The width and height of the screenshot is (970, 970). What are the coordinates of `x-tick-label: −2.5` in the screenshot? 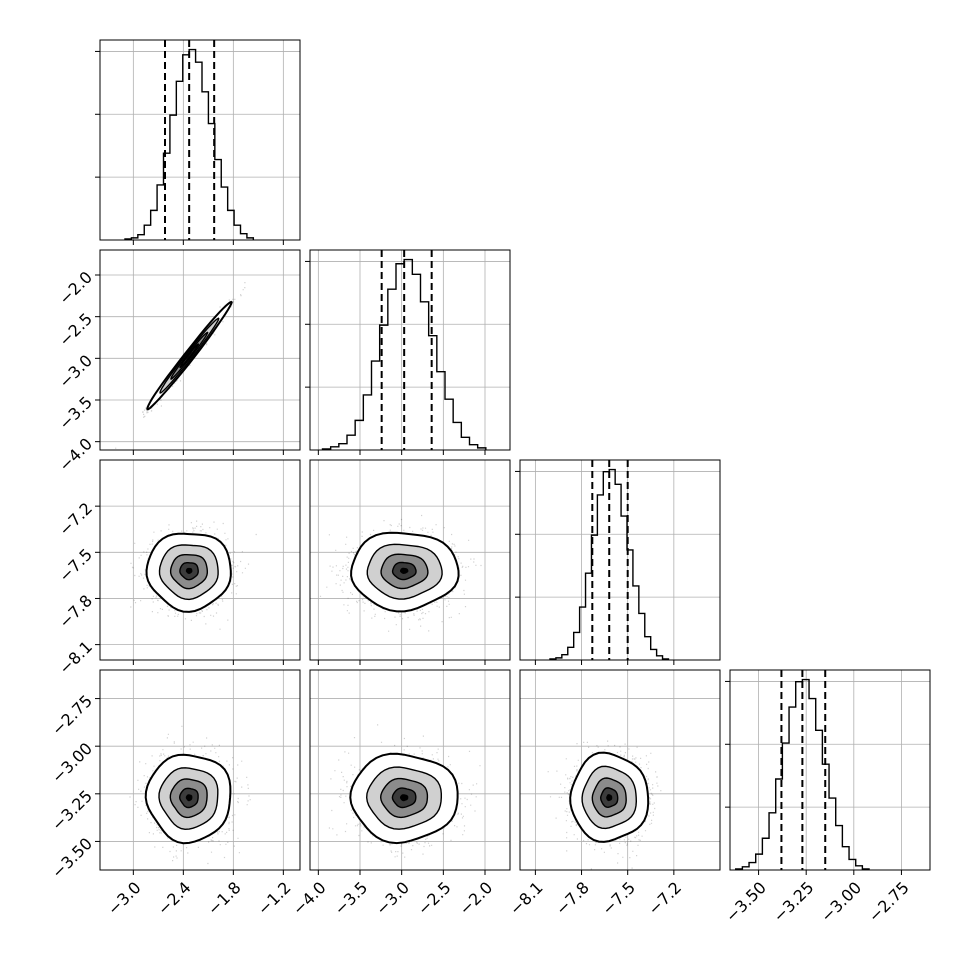 It's located at (434, 898).